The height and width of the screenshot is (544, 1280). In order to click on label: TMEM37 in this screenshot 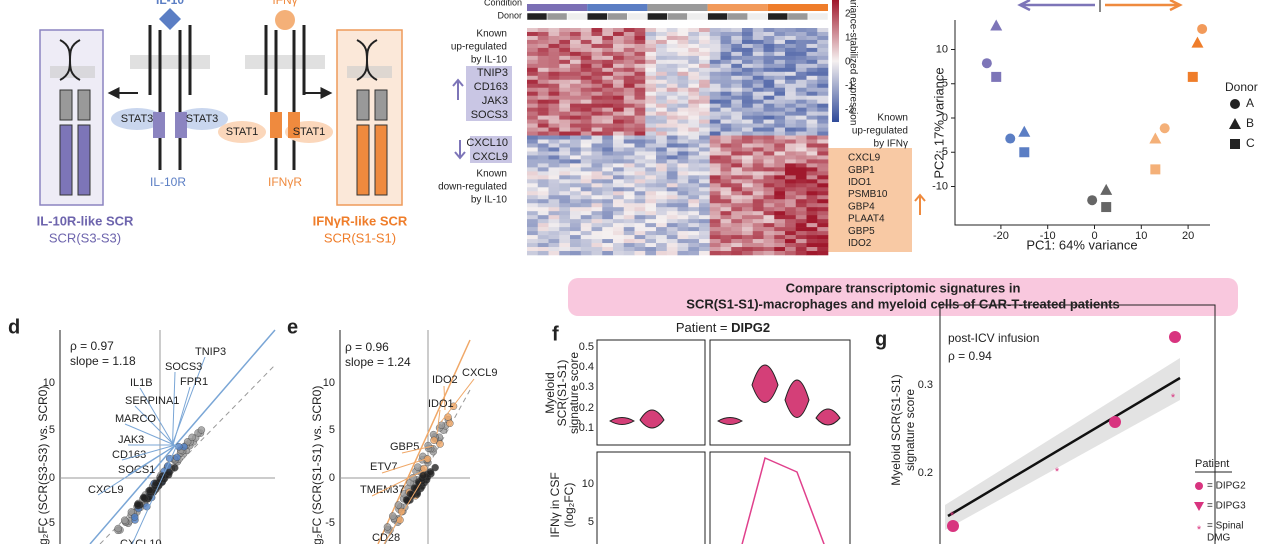, I will do `click(382, 490)`.